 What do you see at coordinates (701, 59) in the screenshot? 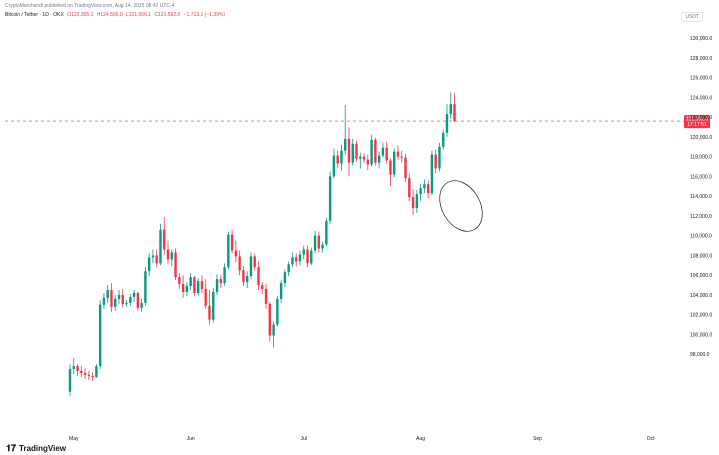
I see `y-tick-label: 128,000.0` at bounding box center [701, 59].